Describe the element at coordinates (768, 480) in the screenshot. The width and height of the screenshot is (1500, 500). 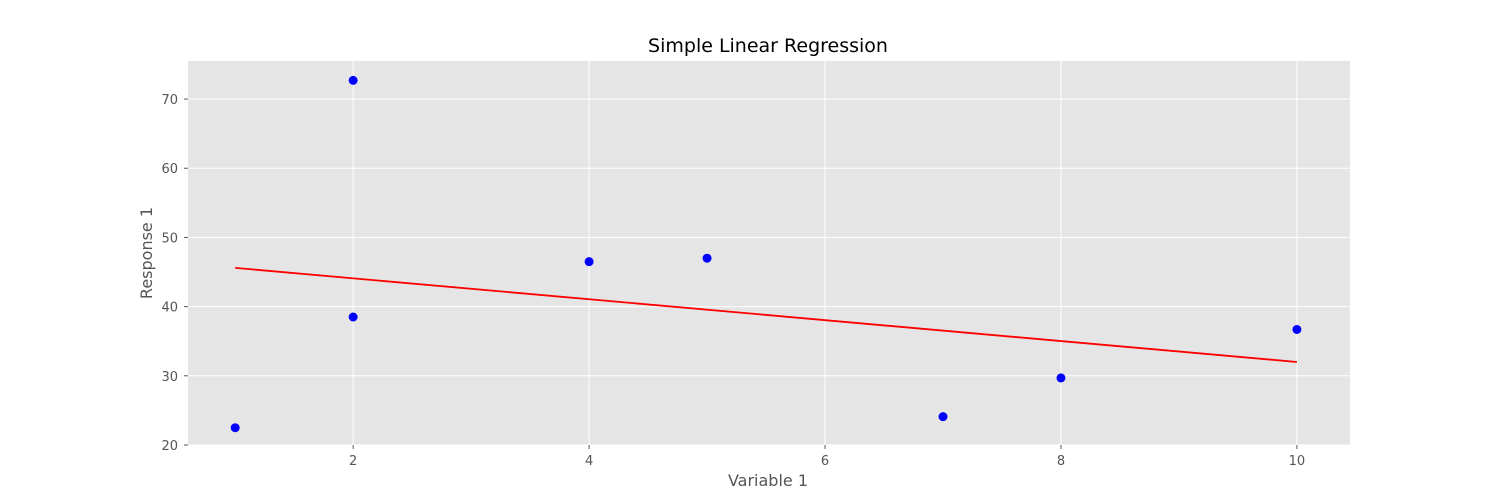
I see `x-axis-label: Variable 1` at that location.